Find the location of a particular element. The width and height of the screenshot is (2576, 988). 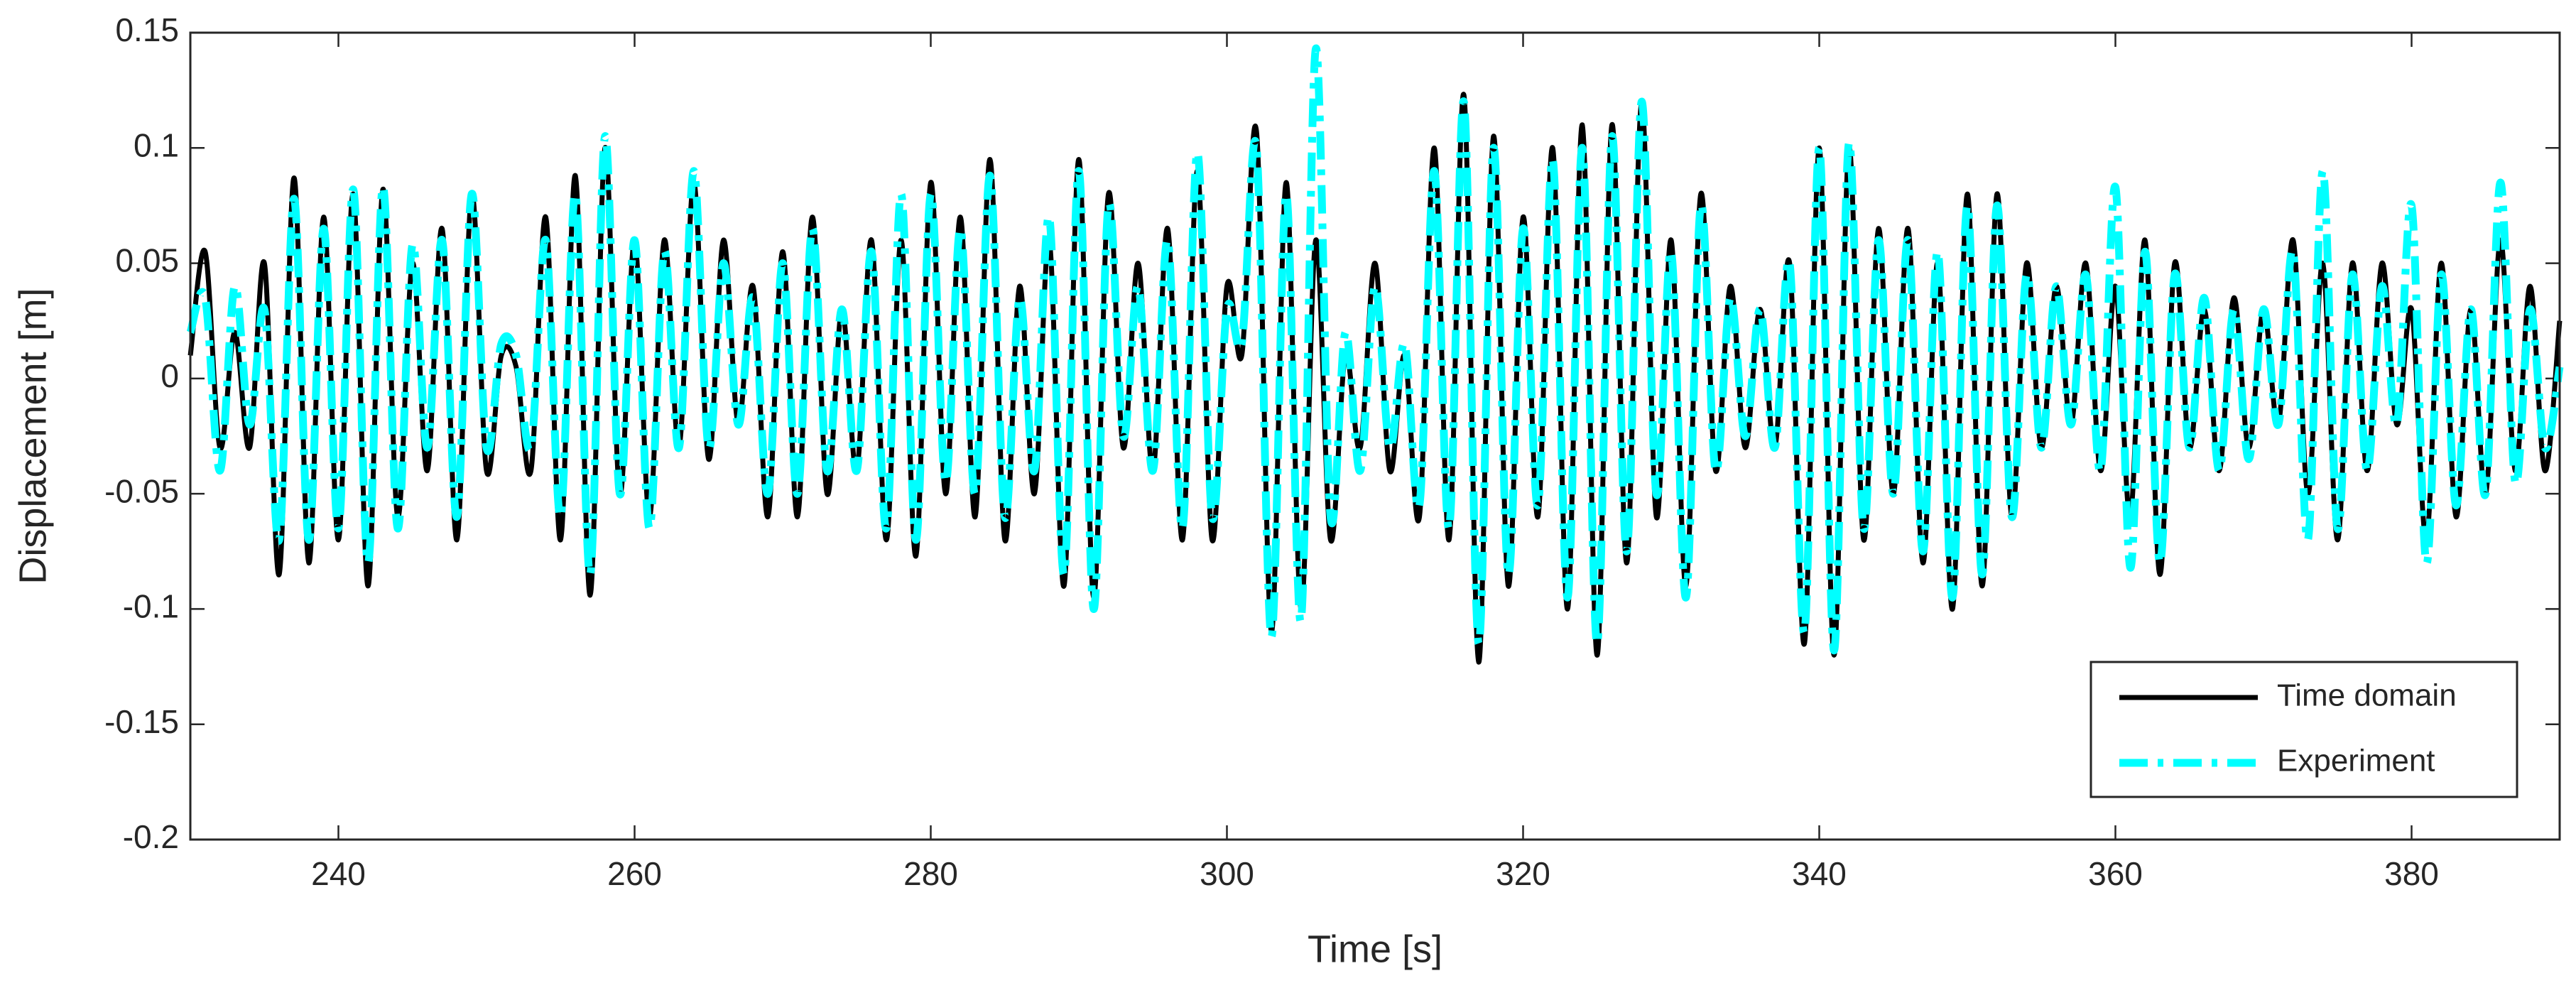

legend-label: Experiment is located at coordinates (2356, 761).